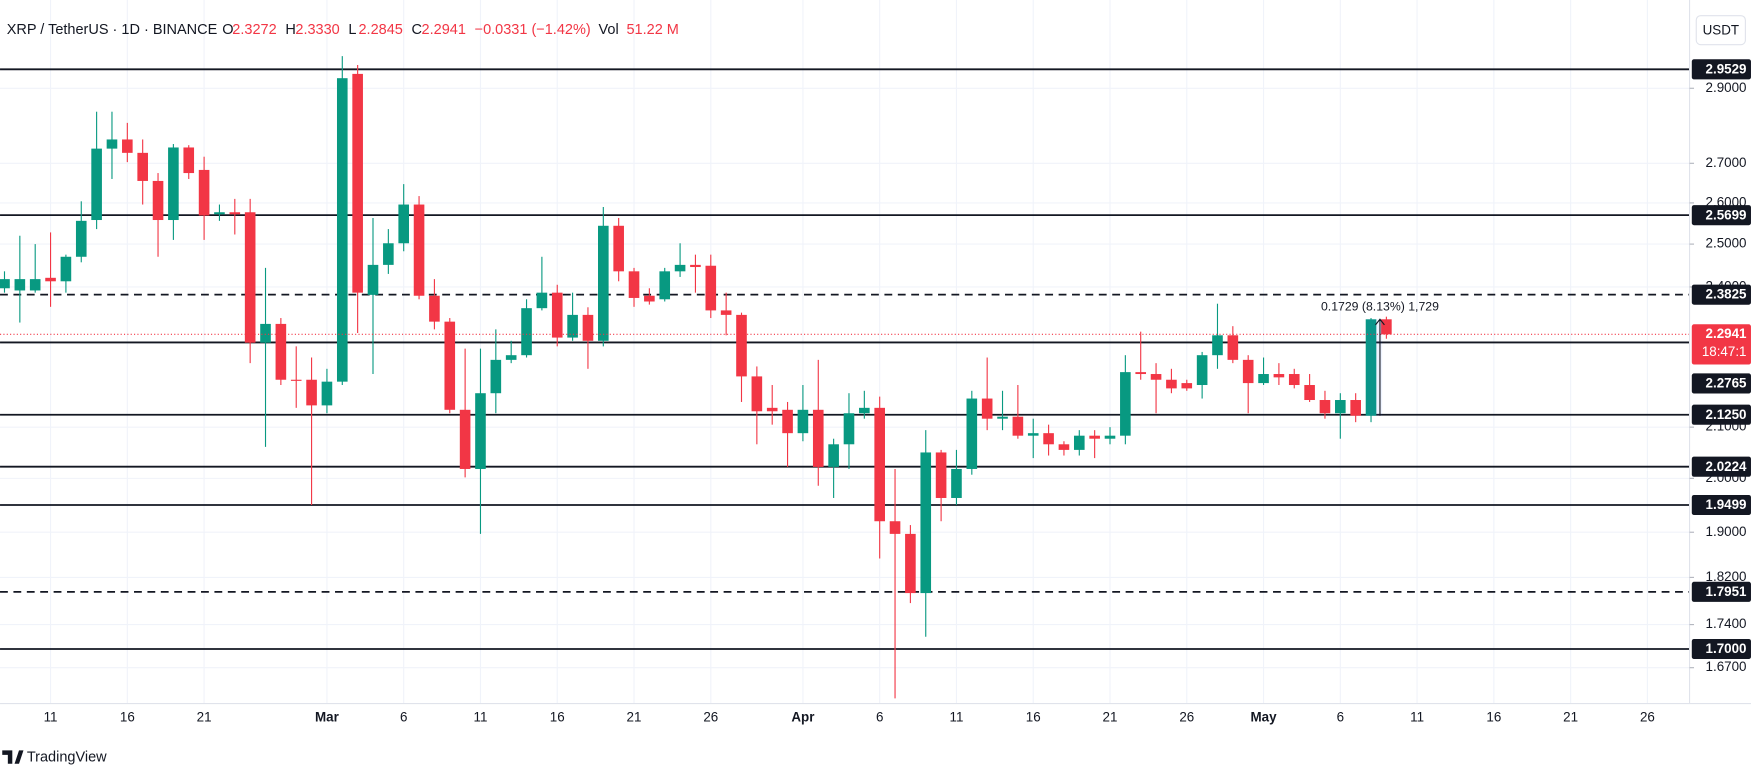 The image size is (1751, 780). What do you see at coordinates (710, 717) in the screenshot?
I see `x-tick-label: 26` at bounding box center [710, 717].